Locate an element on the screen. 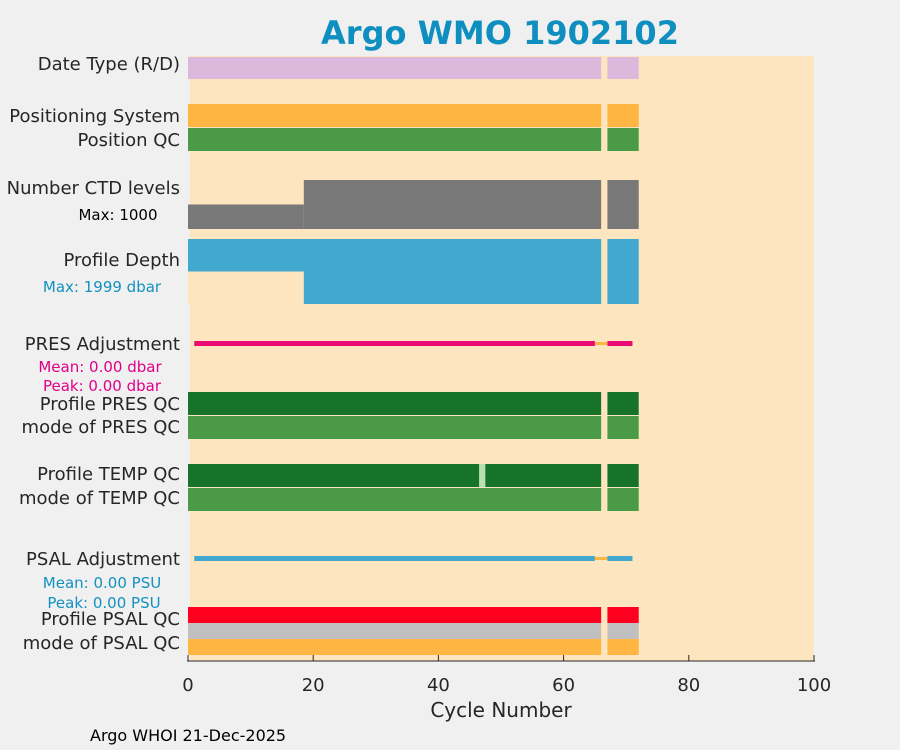 The image size is (900, 750). row-label-position-qc: Position QC is located at coordinates (128, 140).